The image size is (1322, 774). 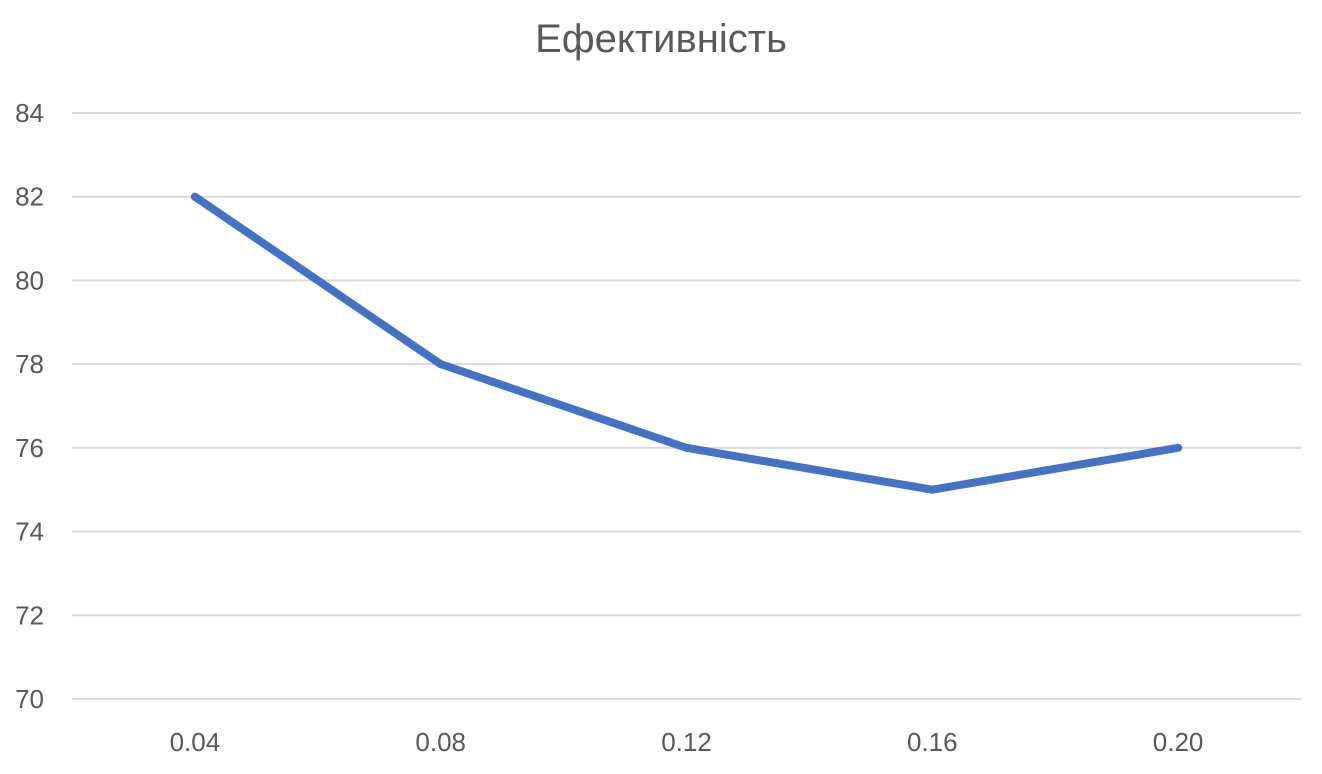 What do you see at coordinates (932, 742) in the screenshot?
I see `x-tick-label: 0.16` at bounding box center [932, 742].